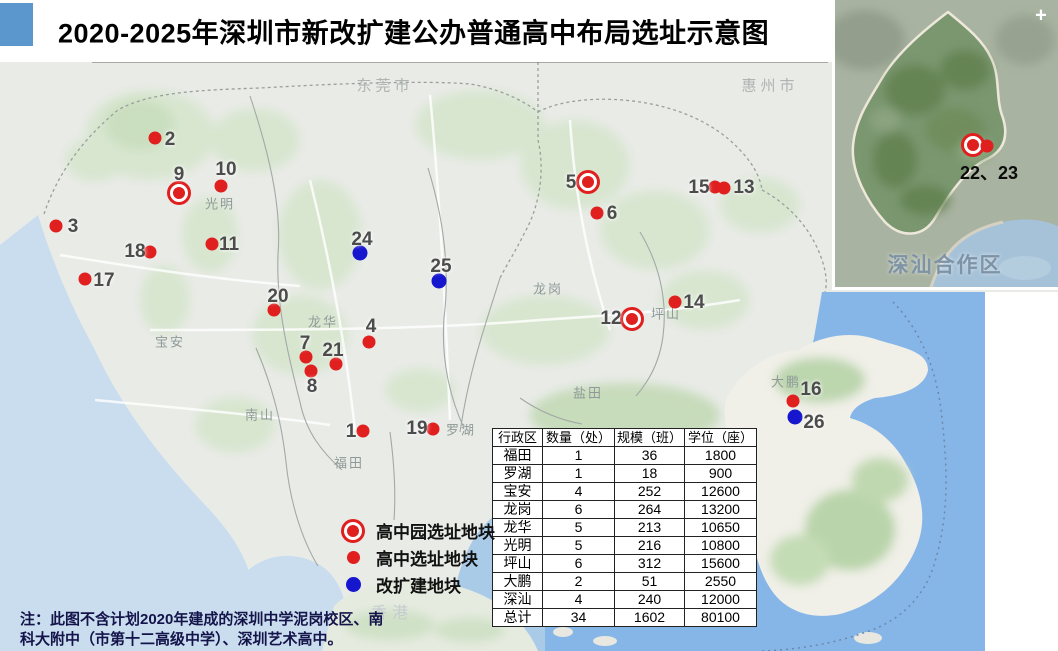  What do you see at coordinates (720, 599) in the screenshot?
I see `table-cell: 12000` at bounding box center [720, 599].